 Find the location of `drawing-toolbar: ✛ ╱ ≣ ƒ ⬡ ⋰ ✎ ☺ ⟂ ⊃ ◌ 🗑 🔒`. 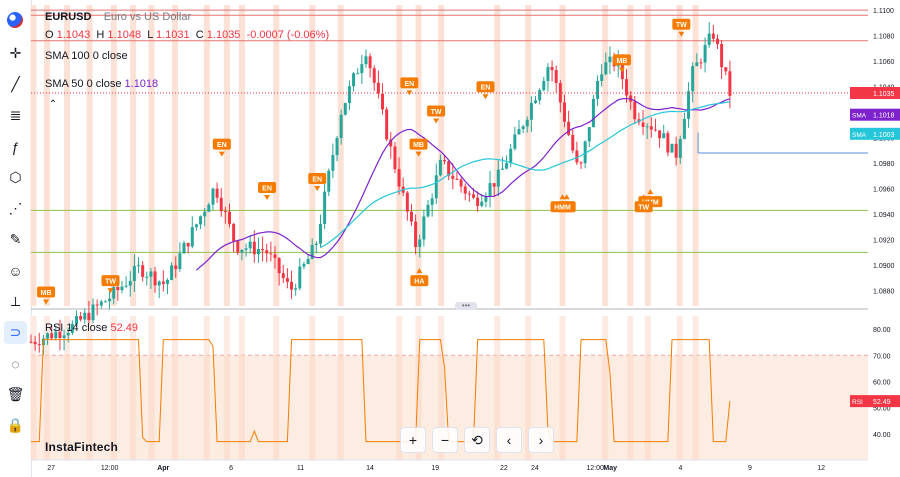

drawing-toolbar: ✛ ╱ ≣ ƒ ⬡ ⋰ ✎ ☺ ⟂ ⊃ ◌ 🗑 🔒 is located at coordinates (16, 238).